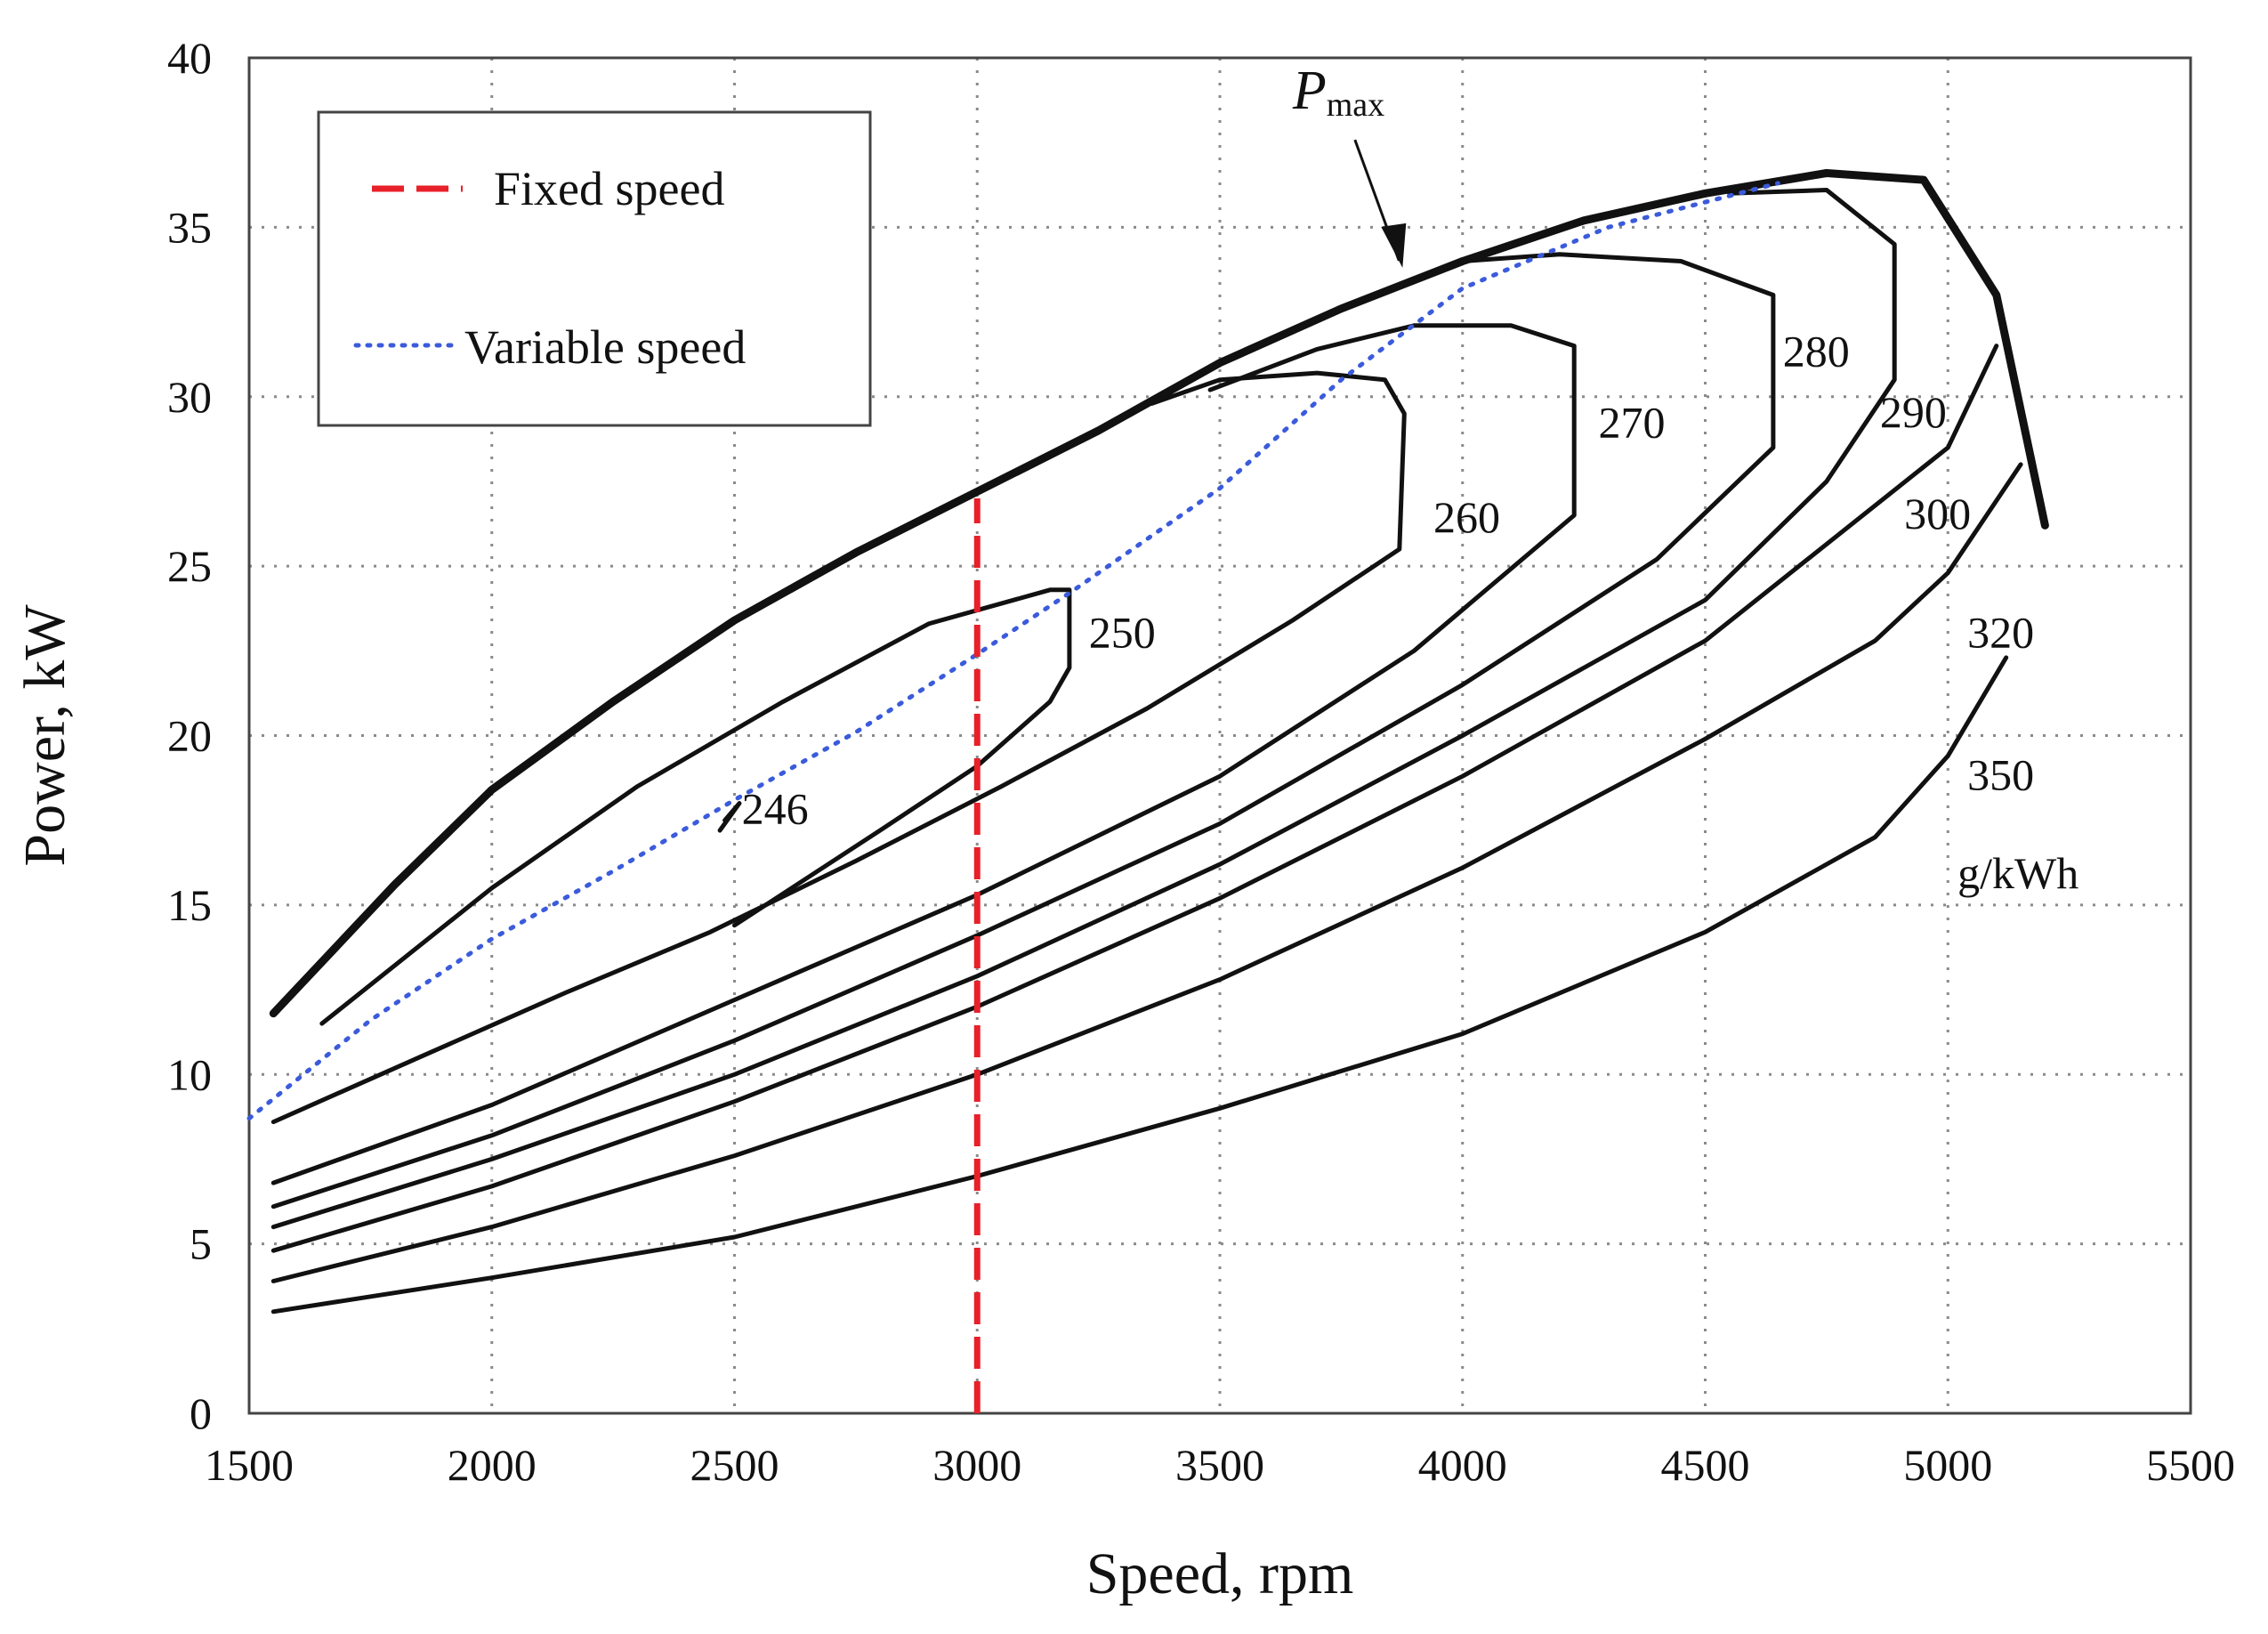  I want to click on x-tick-label: 3000, so click(976, 1465).